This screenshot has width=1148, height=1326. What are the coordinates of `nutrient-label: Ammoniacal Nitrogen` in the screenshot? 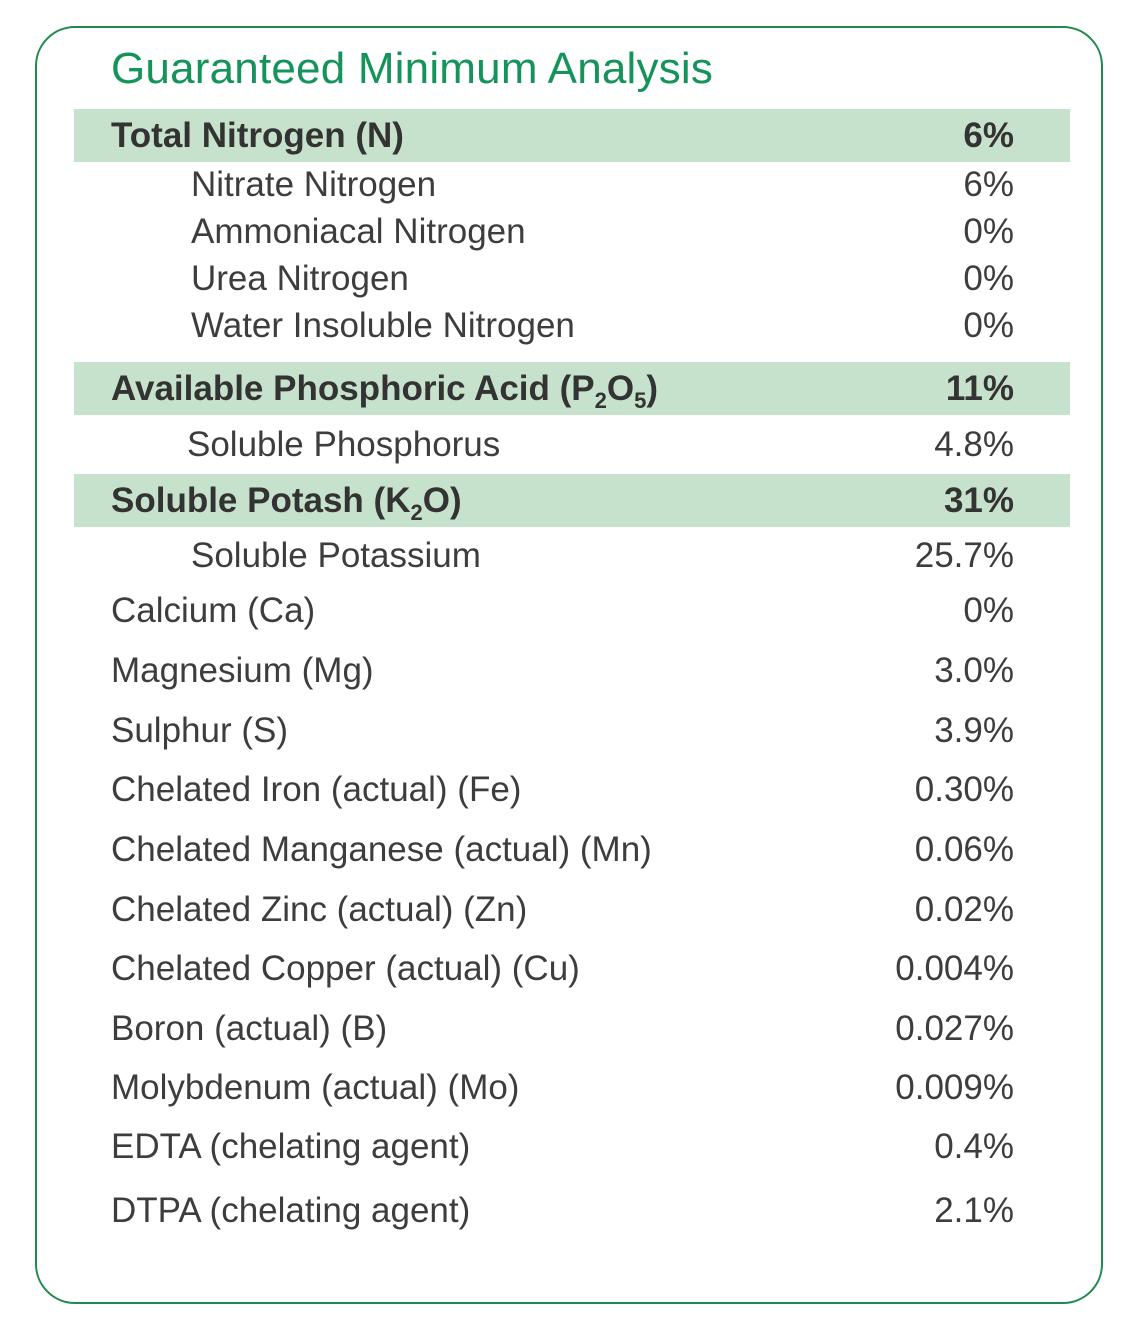 It's located at (358, 231).